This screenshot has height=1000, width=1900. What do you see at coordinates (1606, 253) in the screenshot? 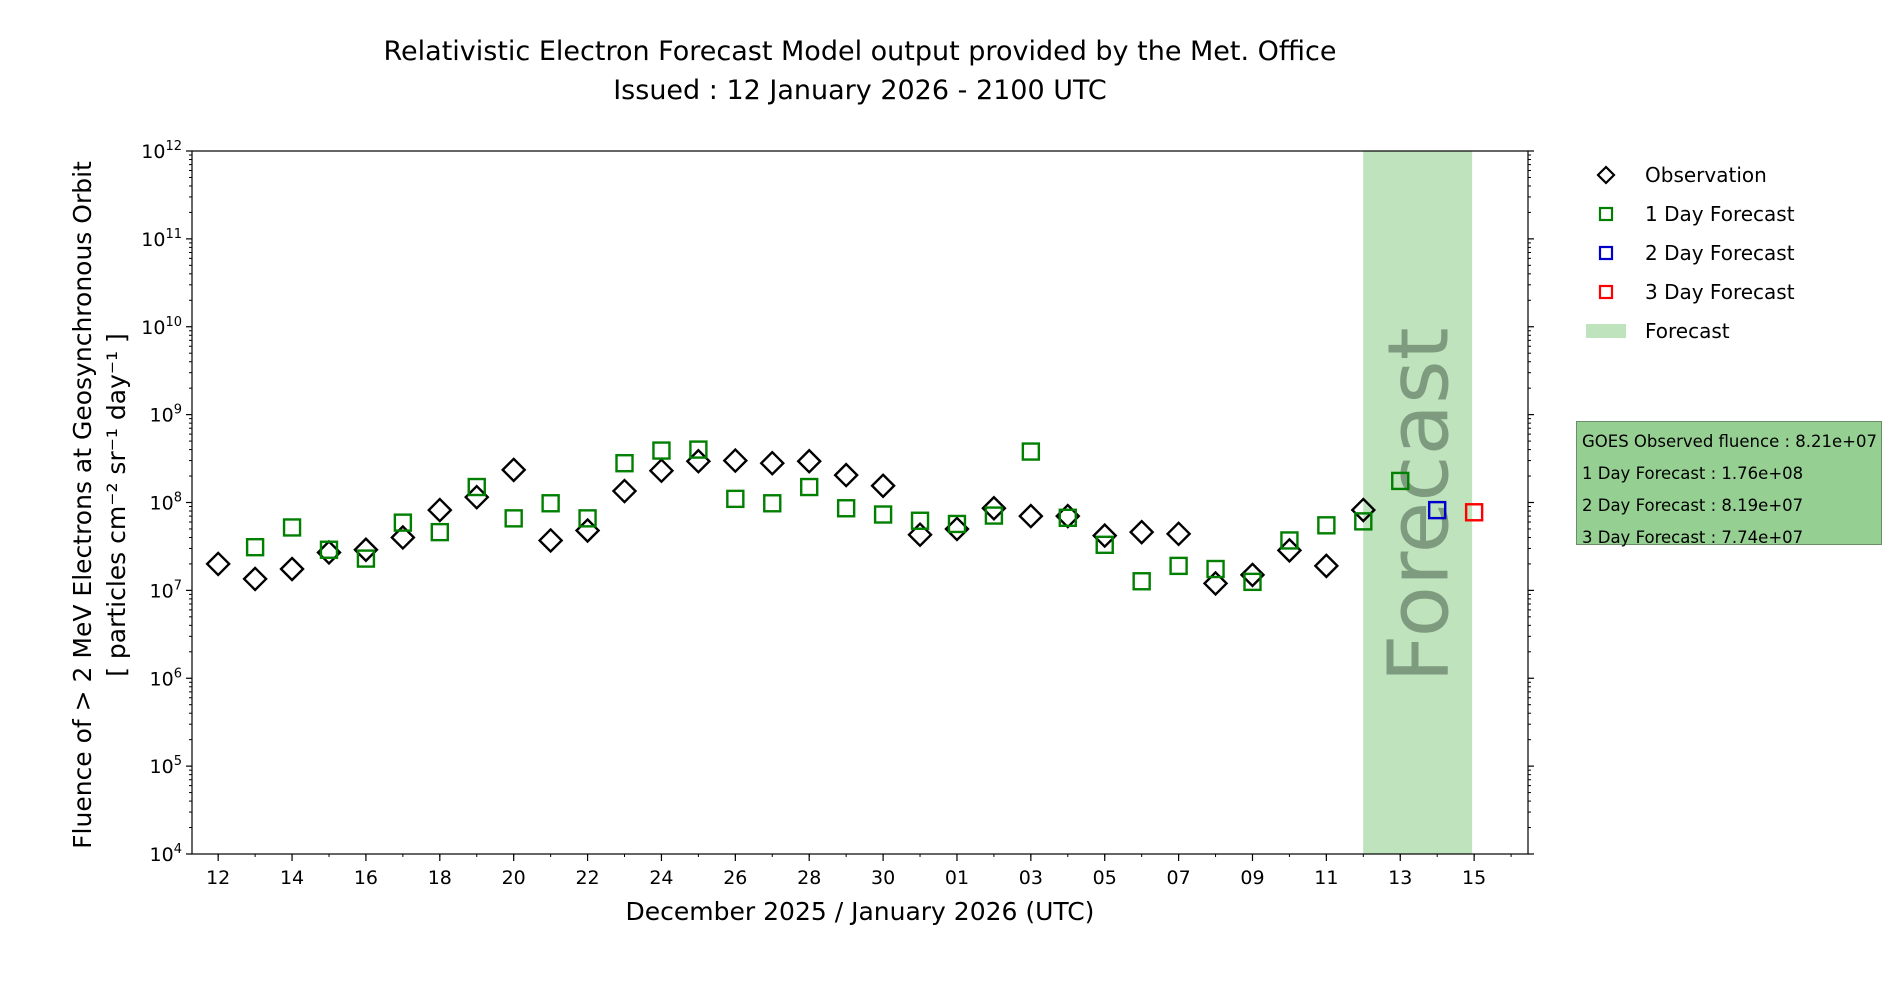
I see `blue-square-icon` at bounding box center [1606, 253].